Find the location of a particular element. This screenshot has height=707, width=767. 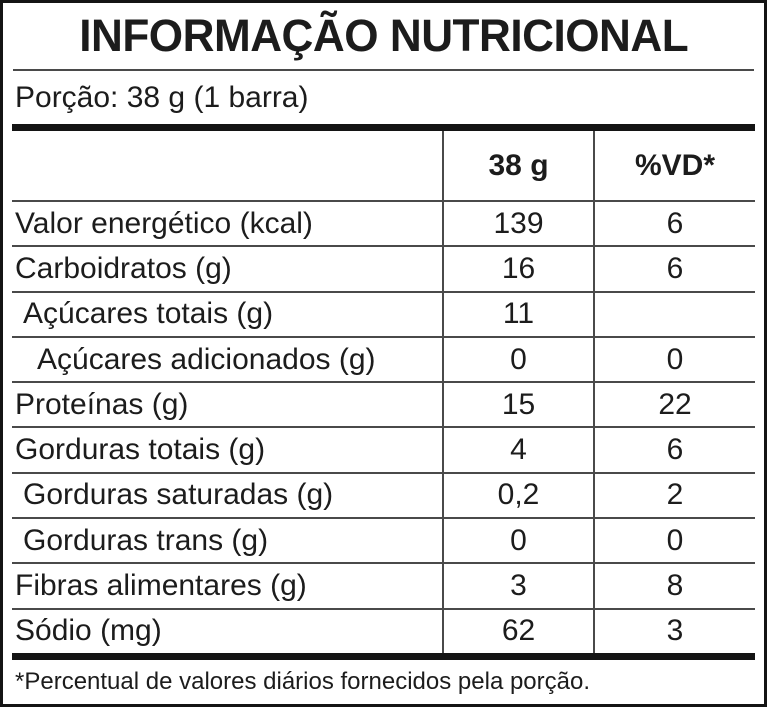

nutrient-label: Açúcares adicionados (g) is located at coordinates (227, 358).